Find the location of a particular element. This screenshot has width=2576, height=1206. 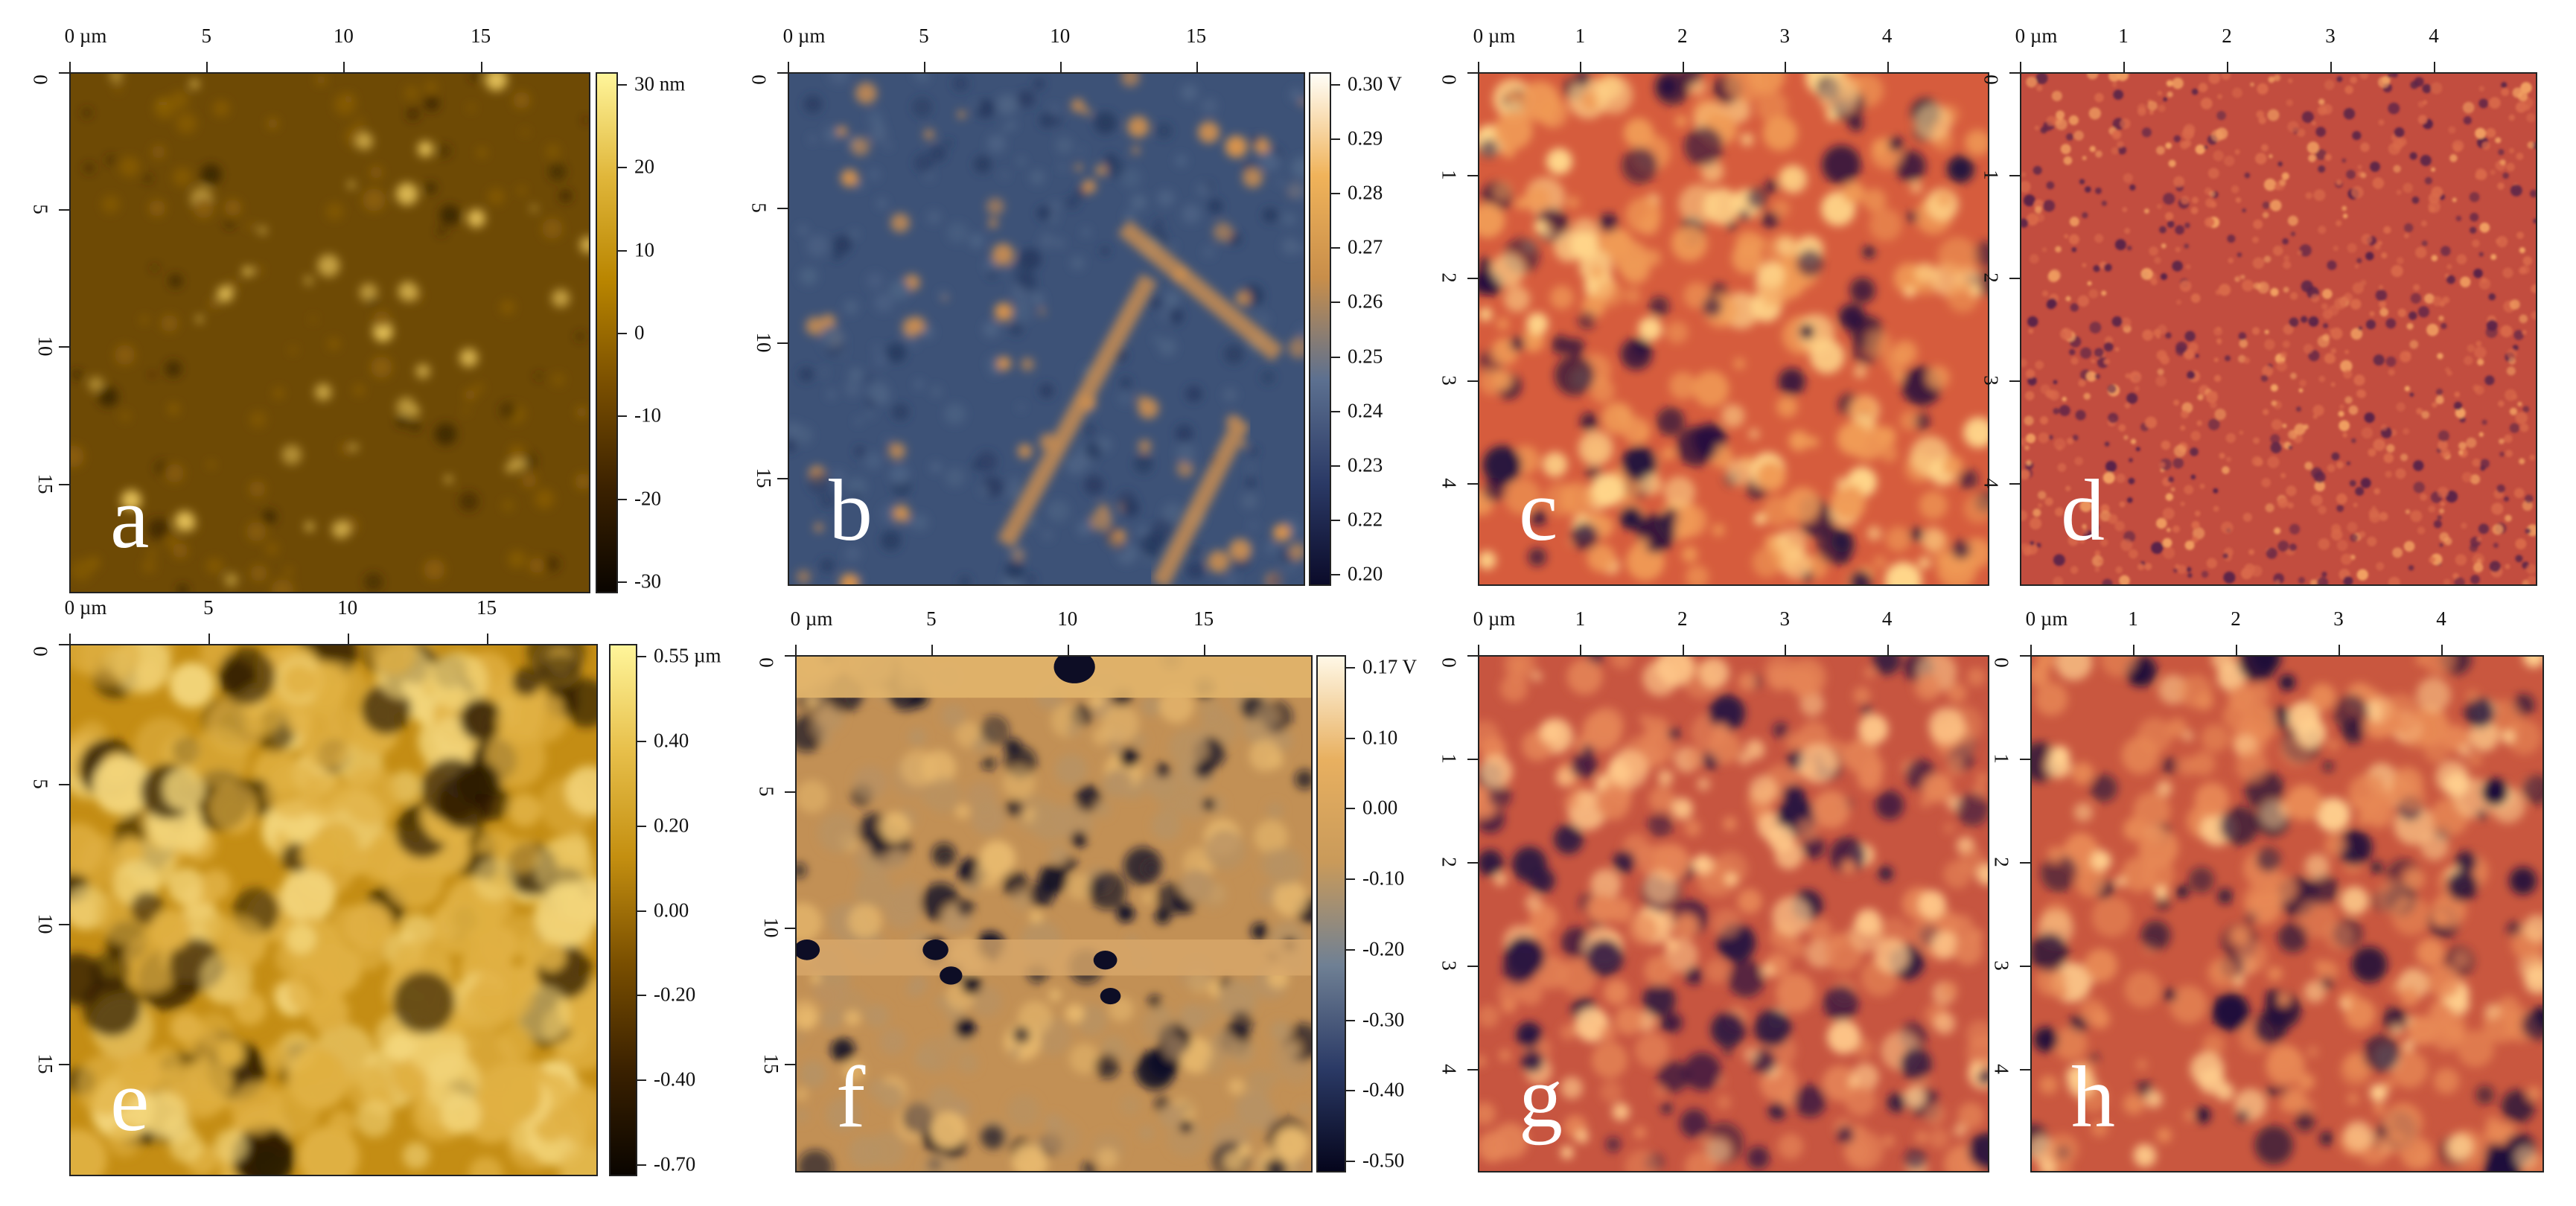

colorbar-tick-label: 0.00 is located at coordinates (1380, 807).